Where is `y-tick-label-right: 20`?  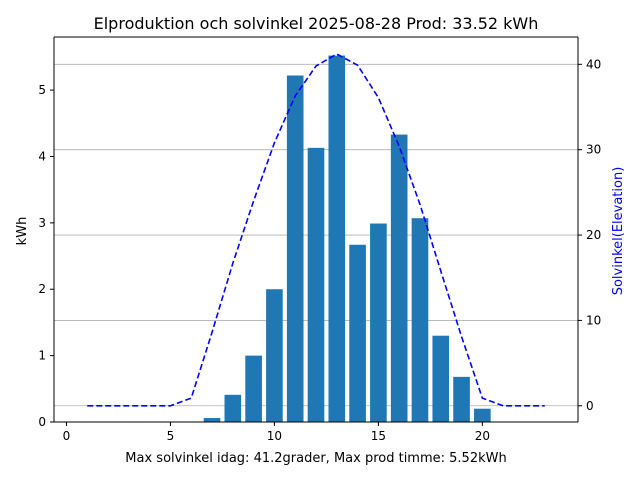 y-tick-label-right: 20 is located at coordinates (593, 235).